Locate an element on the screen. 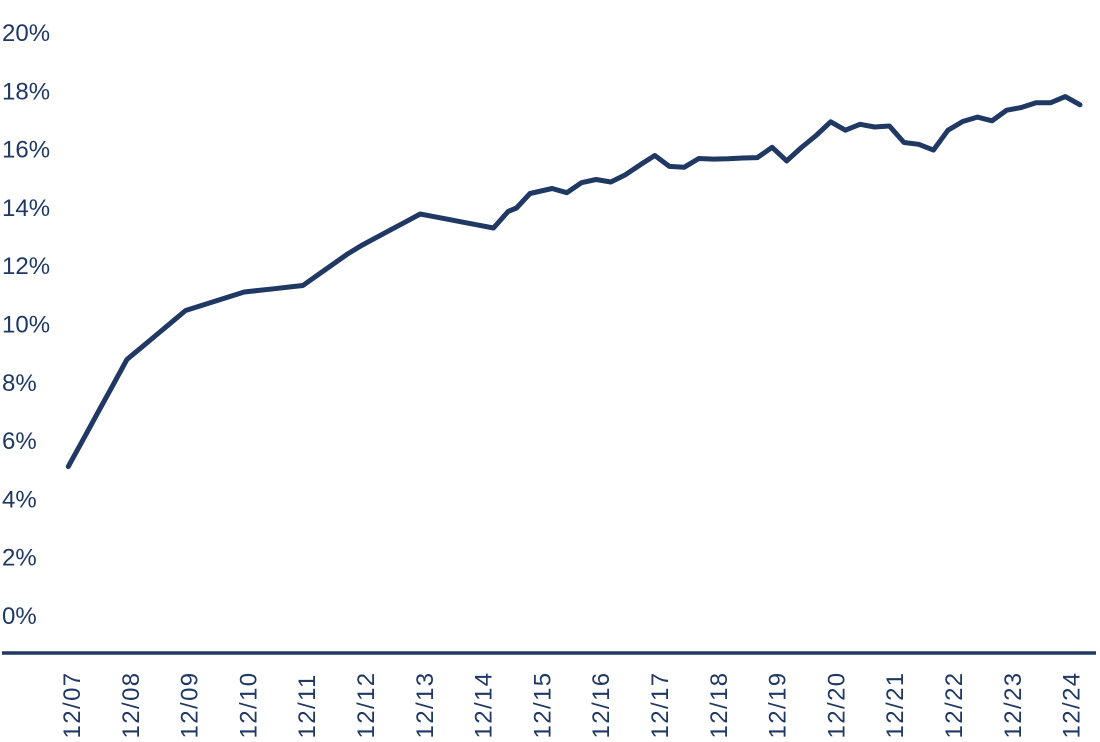 This screenshot has height=742, width=1100. svg-text: 12/16 is located at coordinates (601, 704).